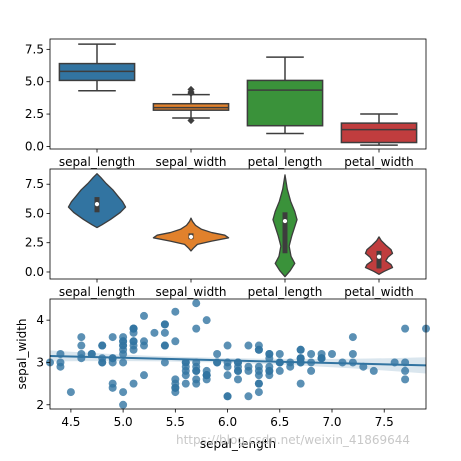 The height and width of the screenshot is (461, 461). I want to click on x-tick-label: 7.0, so click(331, 422).